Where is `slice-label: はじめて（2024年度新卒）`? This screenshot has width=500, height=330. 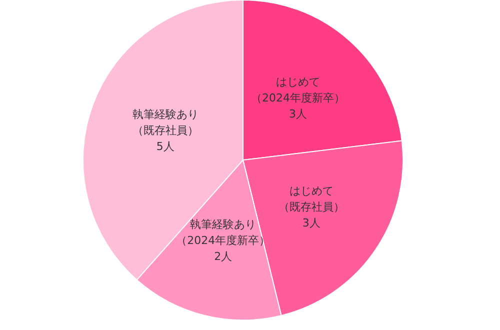
slice-label: はじめて（2024年度新卒） is located at coordinates (298, 89).